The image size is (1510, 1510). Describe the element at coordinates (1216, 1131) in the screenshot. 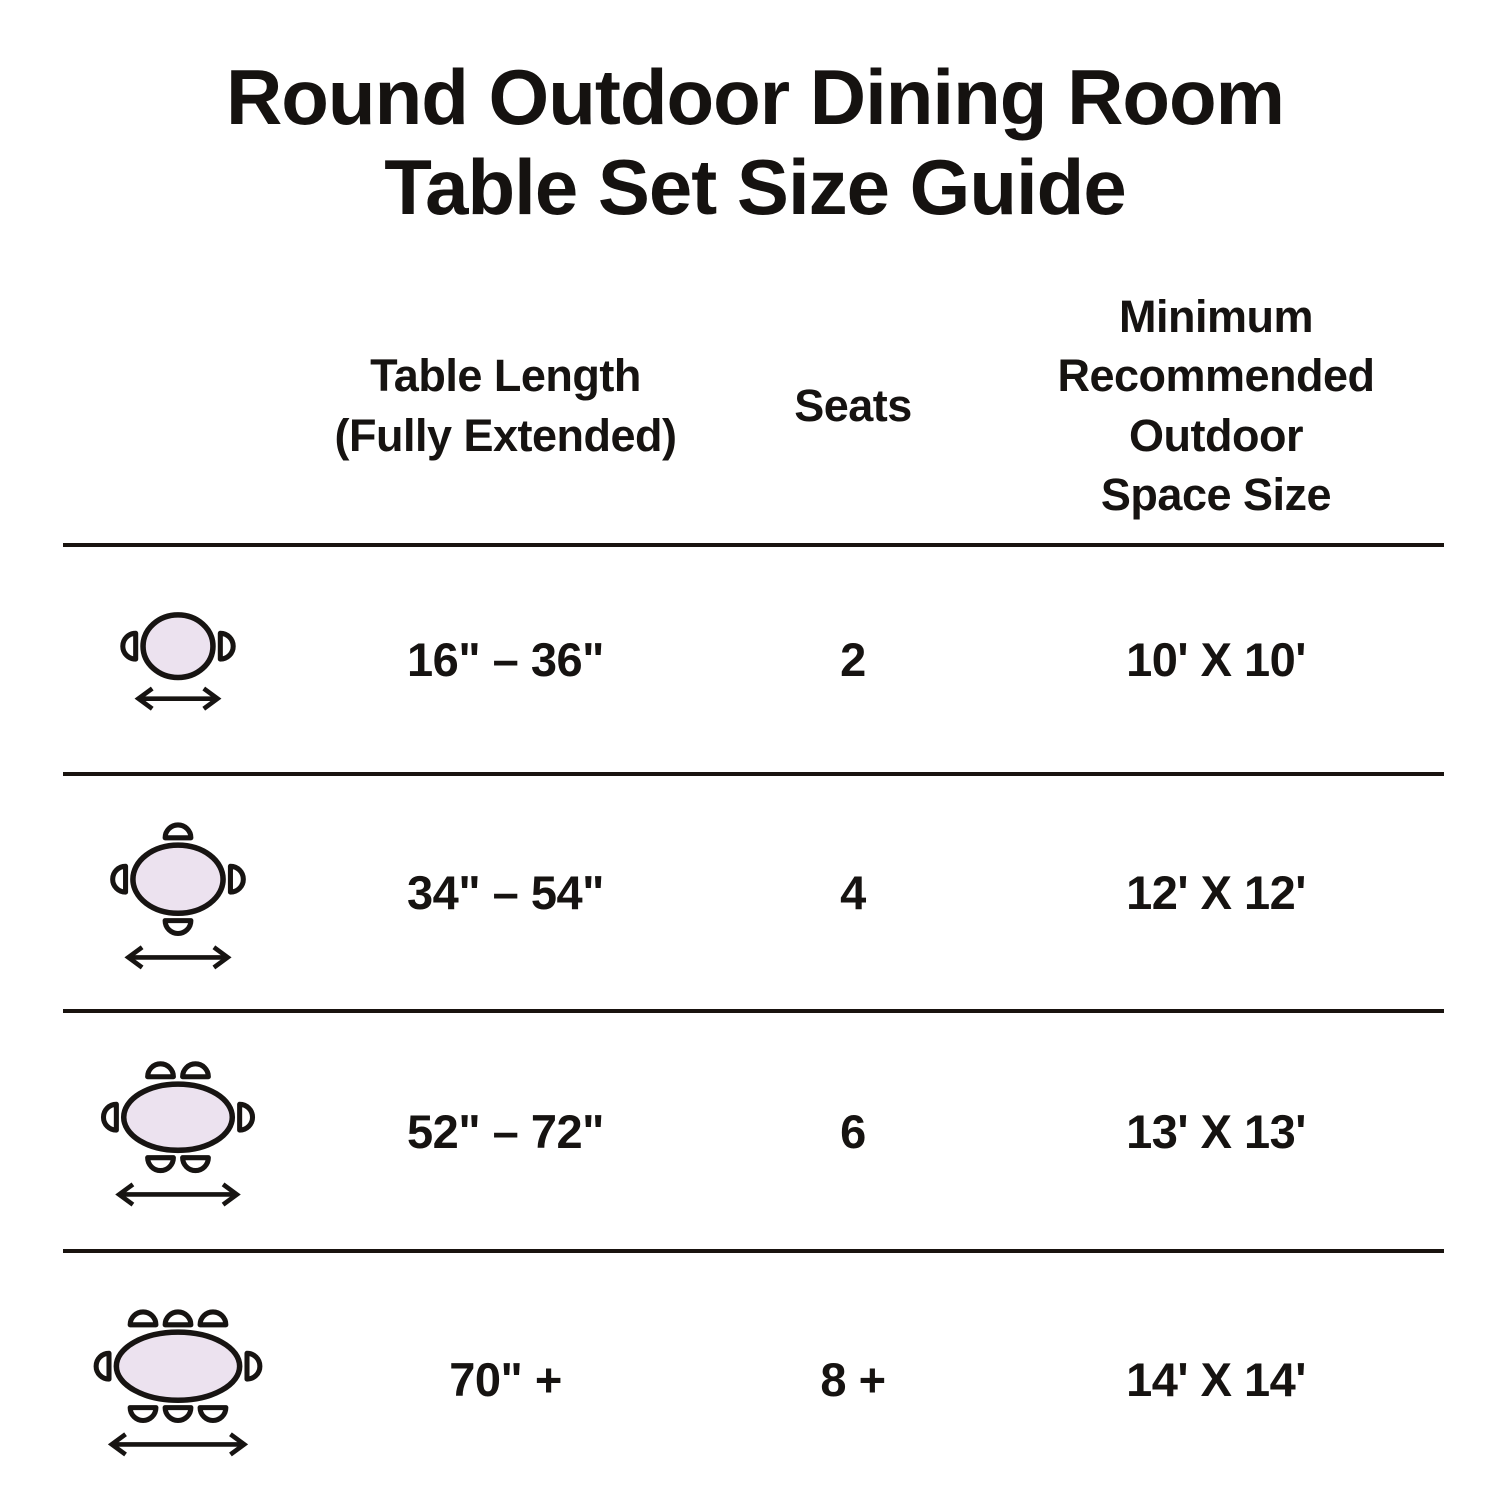

I see `space-size-value: 13' X 13'` at that location.